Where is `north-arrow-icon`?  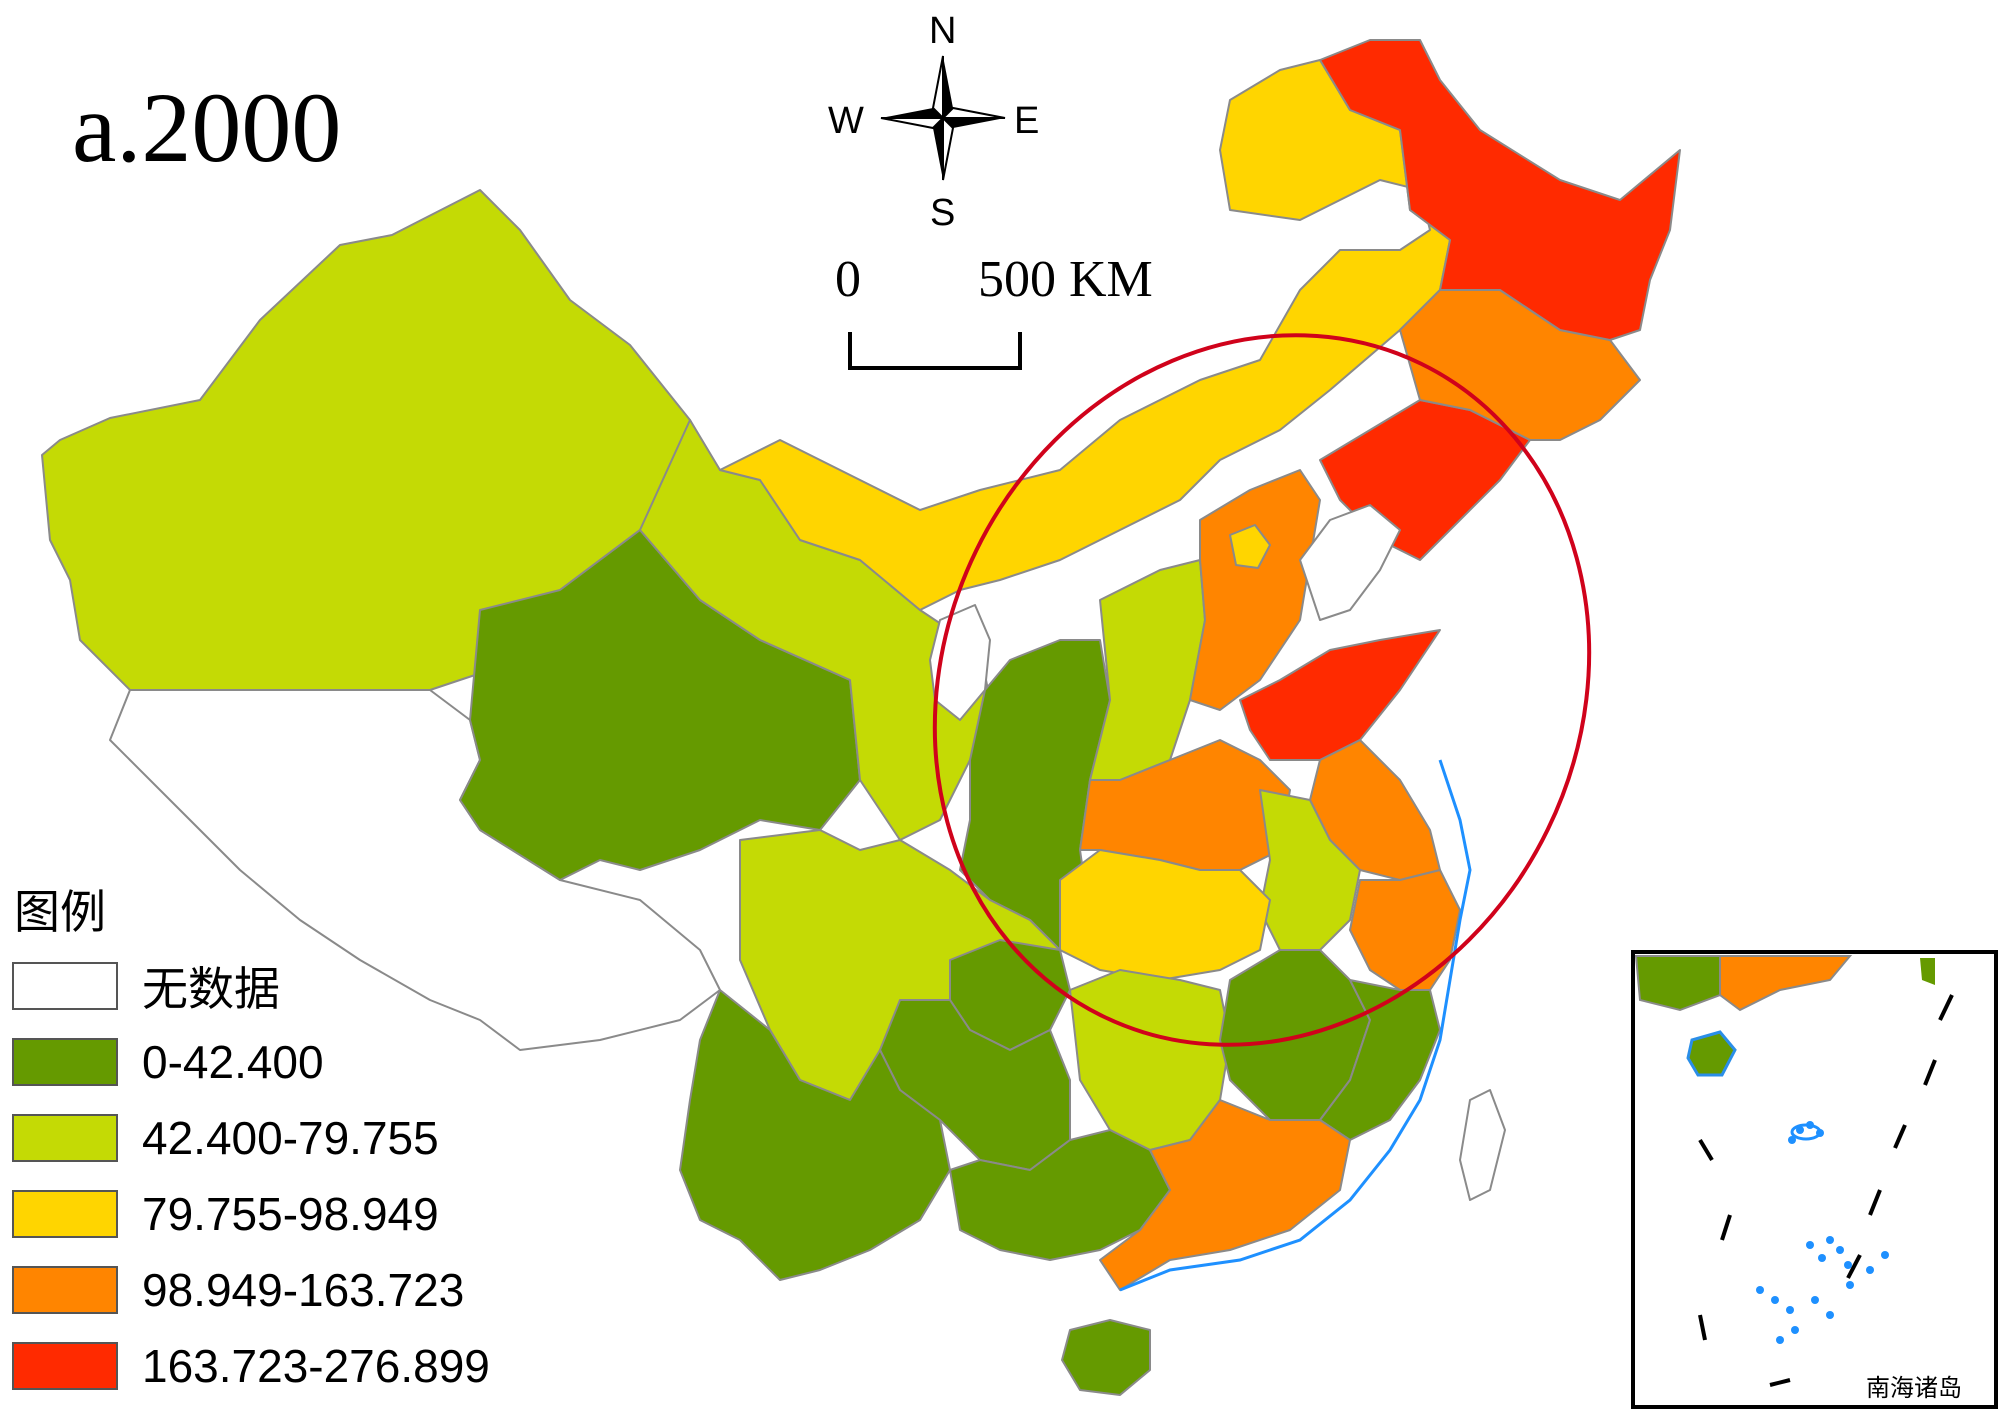 north-arrow-icon is located at coordinates (943, 118).